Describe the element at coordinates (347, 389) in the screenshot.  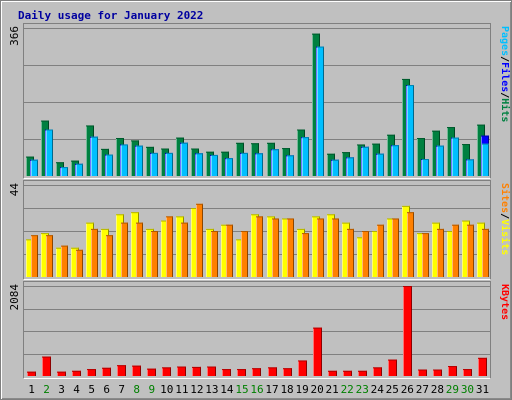
I see `x-tick-label-22: 22` at that location.